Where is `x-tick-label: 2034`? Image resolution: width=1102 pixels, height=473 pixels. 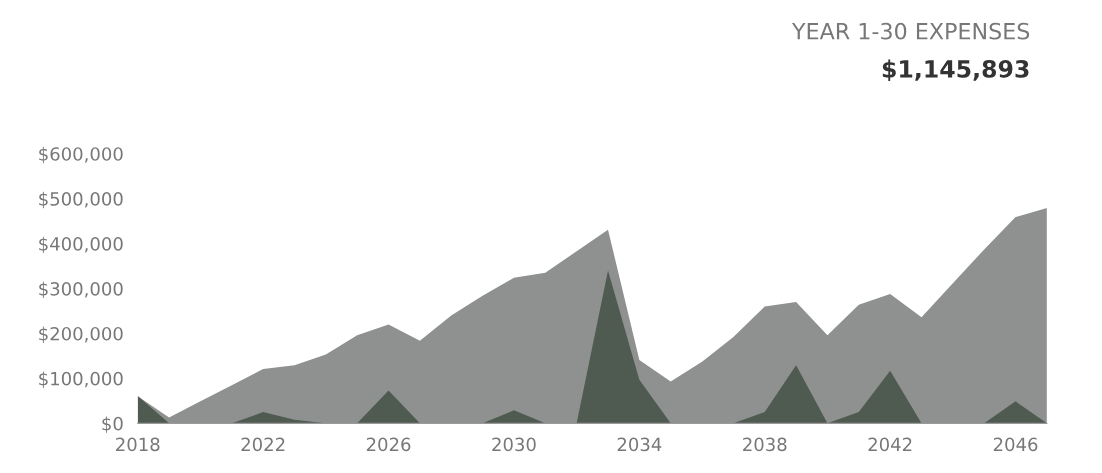 x-tick-label: 2034 is located at coordinates (639, 444).